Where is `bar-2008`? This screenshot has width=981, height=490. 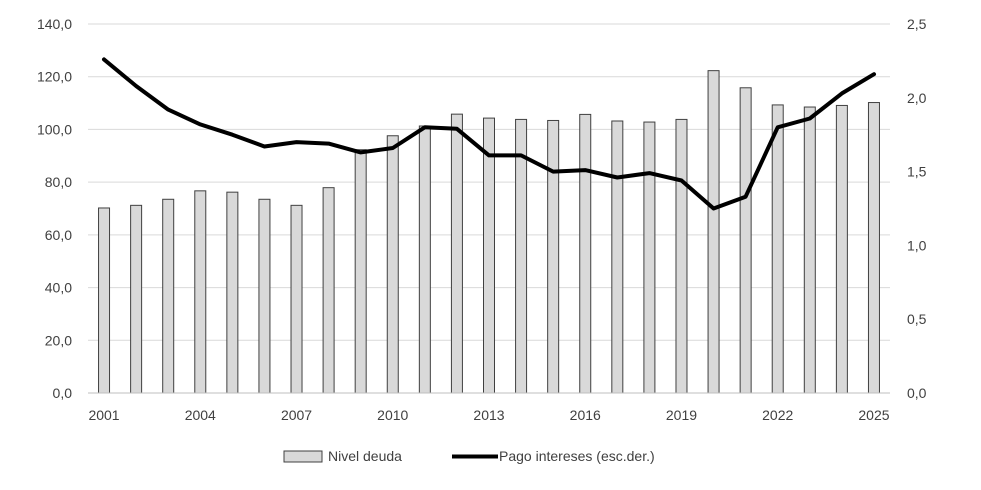 bar-2008 is located at coordinates (328, 290).